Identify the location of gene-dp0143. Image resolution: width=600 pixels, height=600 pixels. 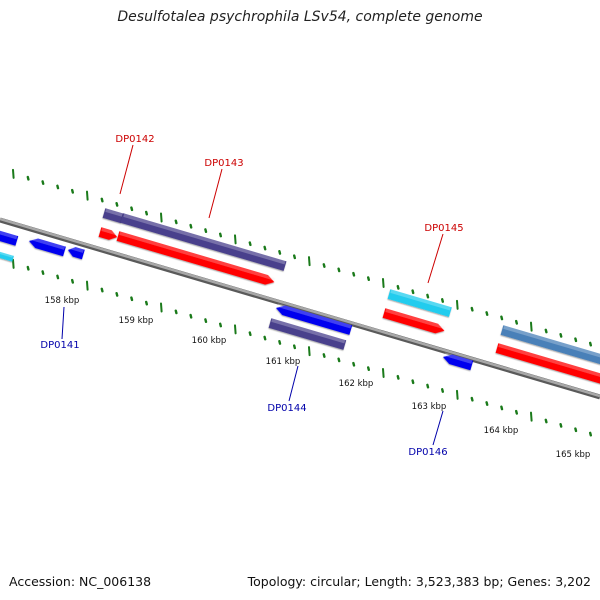
(203, 242).